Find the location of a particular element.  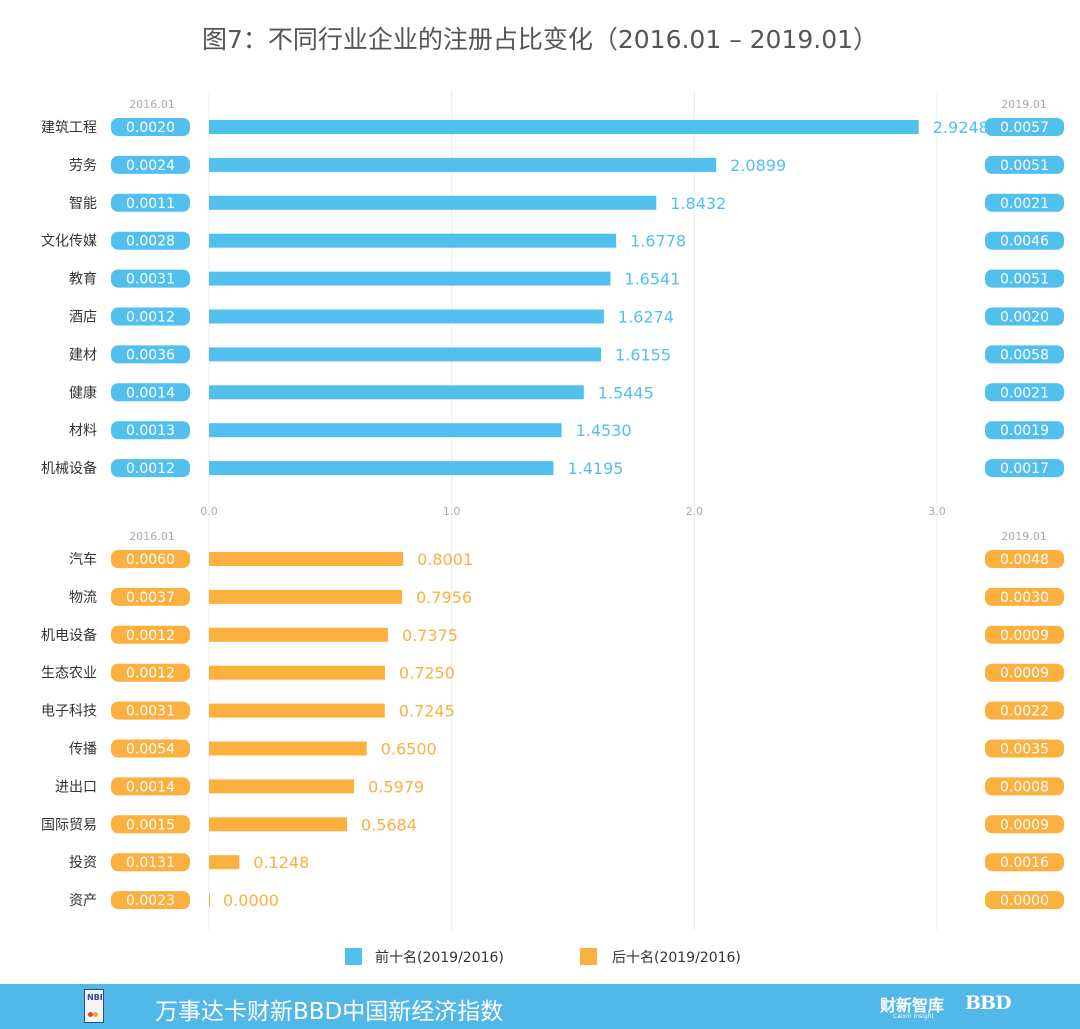

share-2019-value: 0.0030 is located at coordinates (1024, 598).